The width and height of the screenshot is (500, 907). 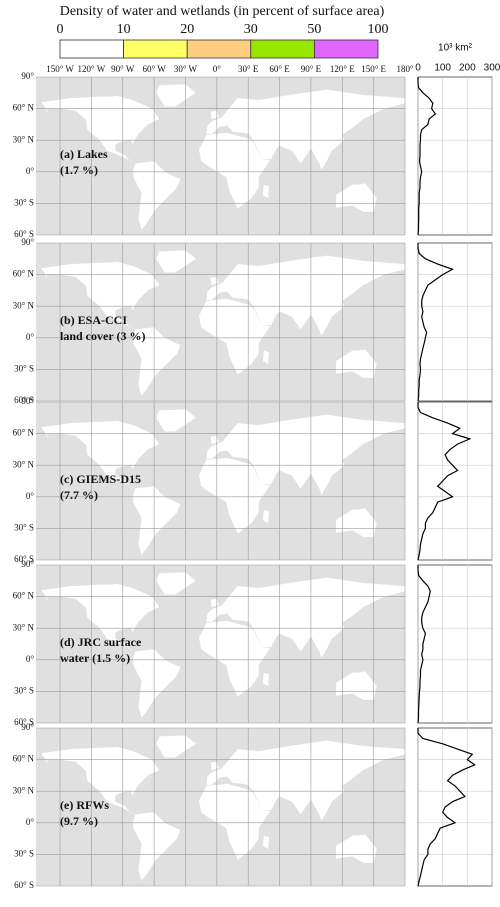 What do you see at coordinates (92, 69) in the screenshot?
I see `lon-tick-label: 120° W` at bounding box center [92, 69].